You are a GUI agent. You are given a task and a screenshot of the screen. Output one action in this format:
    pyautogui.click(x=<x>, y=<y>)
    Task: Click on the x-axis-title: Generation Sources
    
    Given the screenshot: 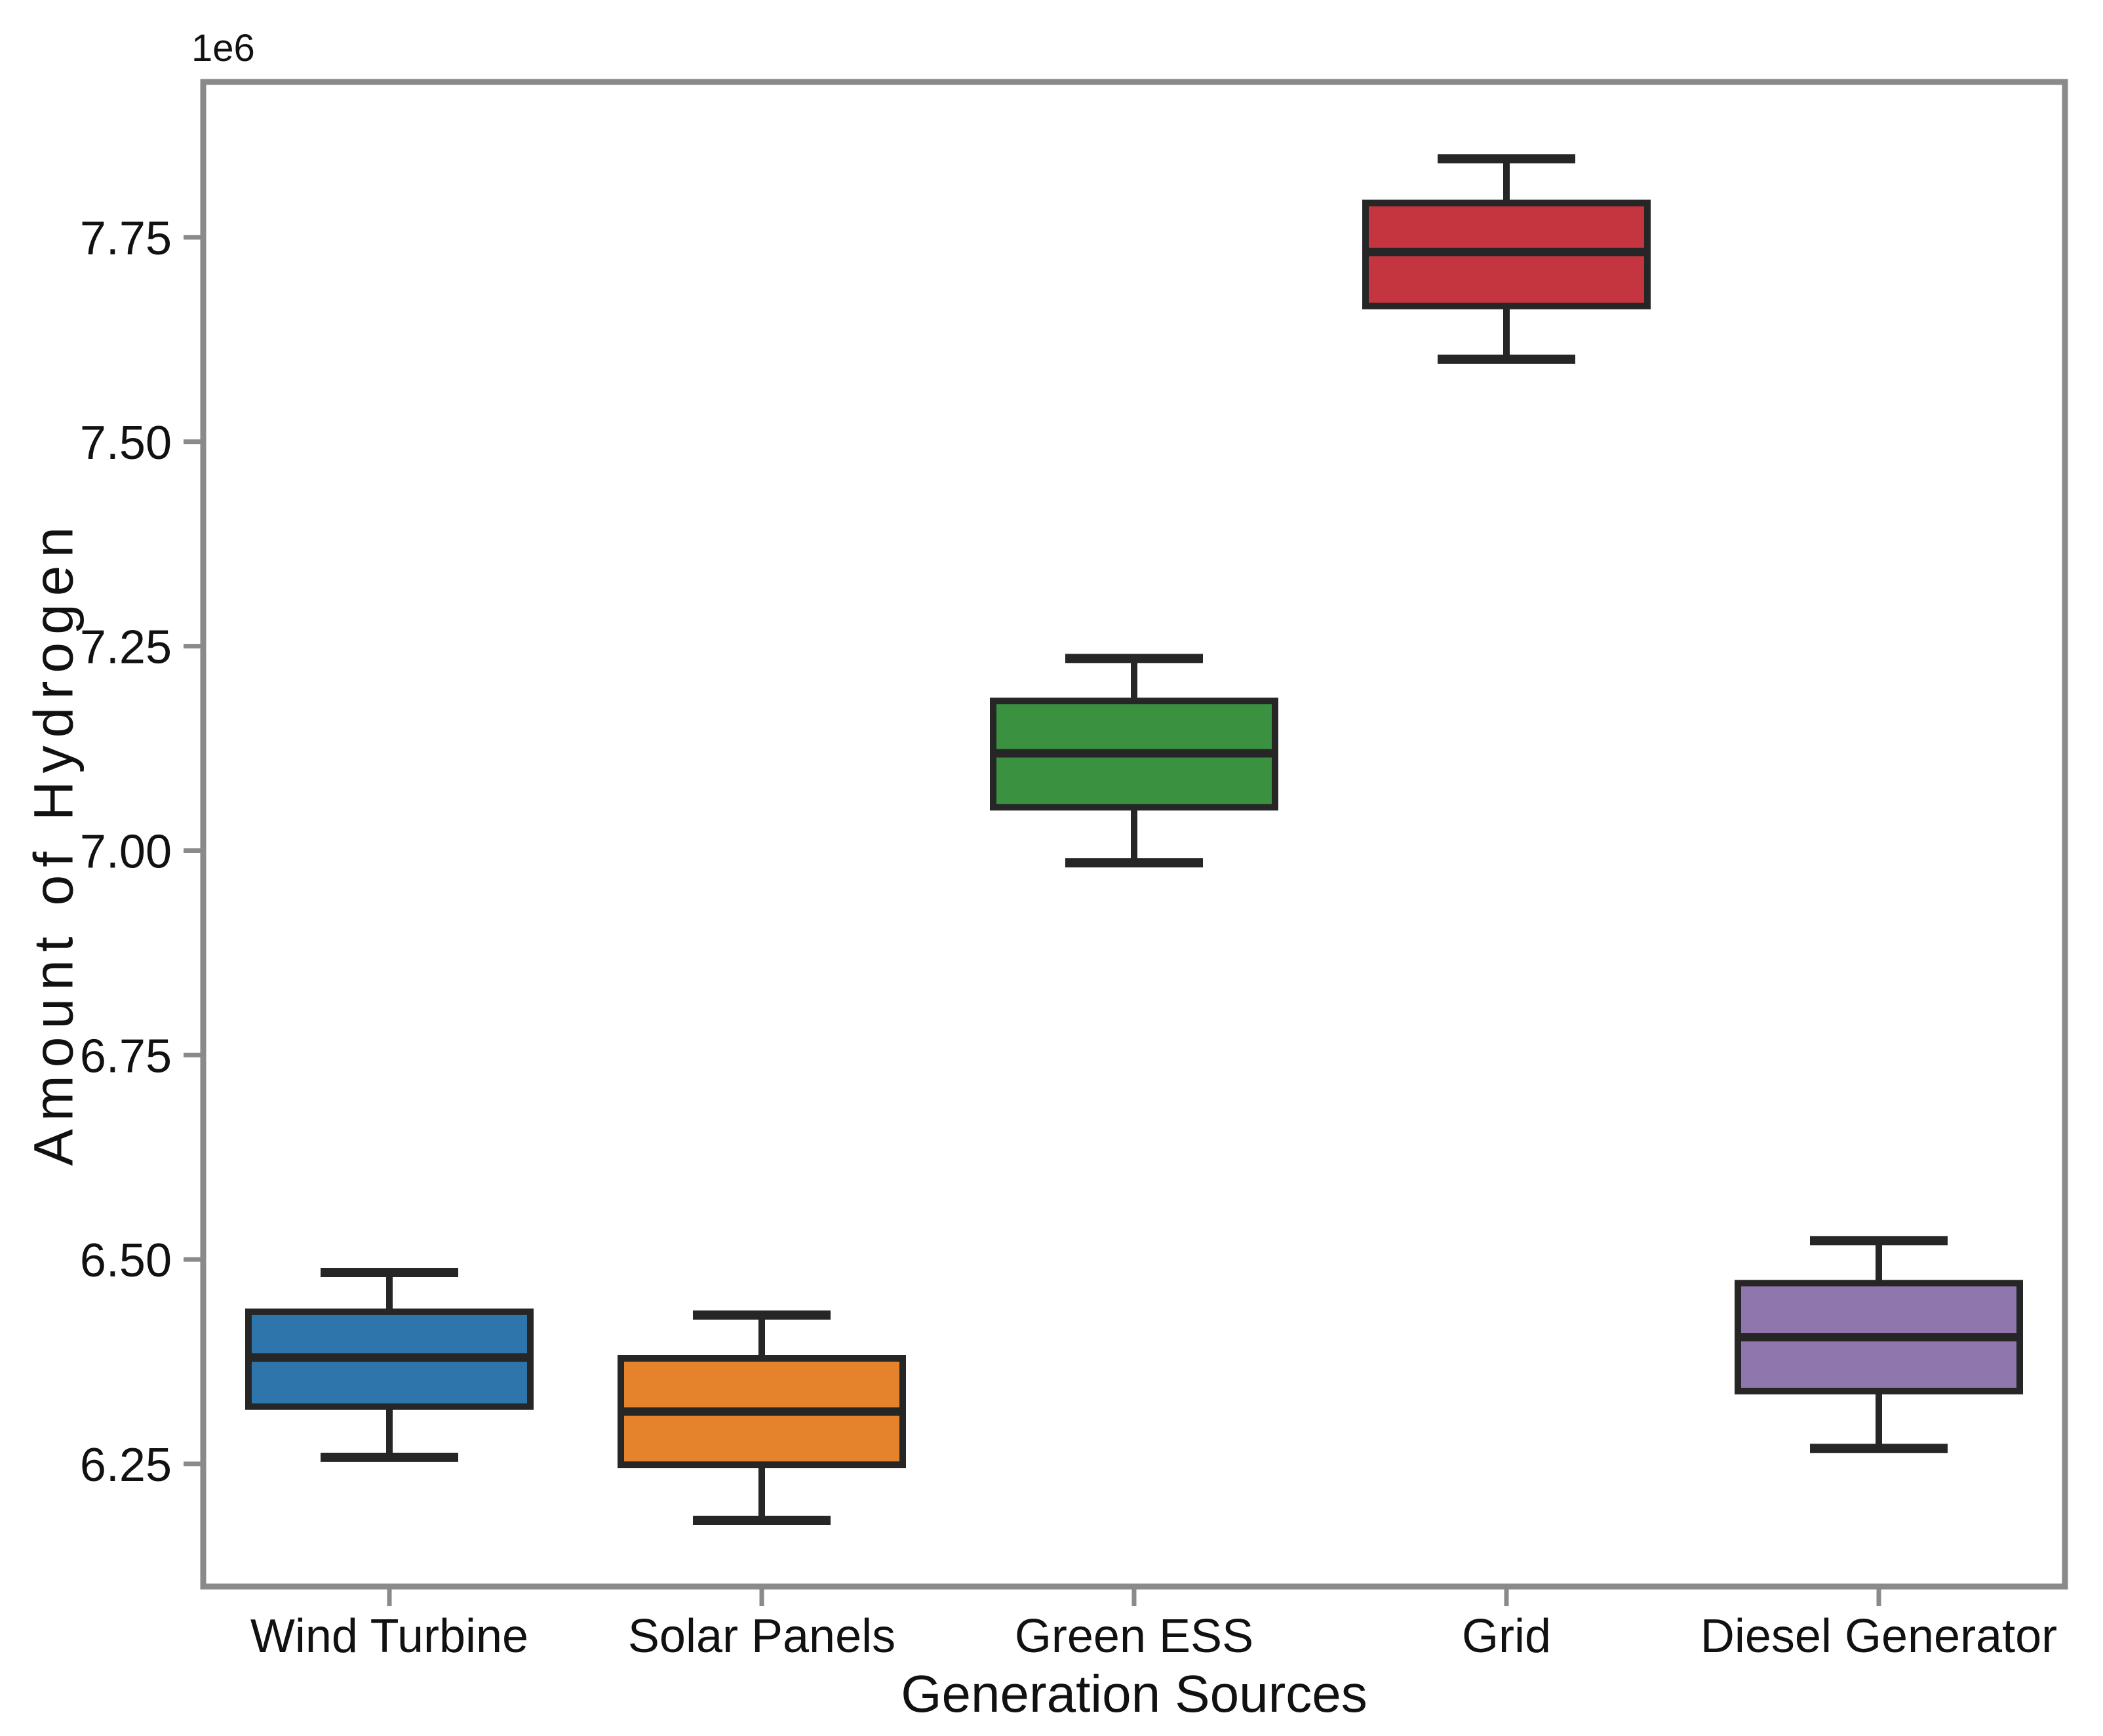 What is the action you would take?
    pyautogui.click(x=1134, y=1694)
    